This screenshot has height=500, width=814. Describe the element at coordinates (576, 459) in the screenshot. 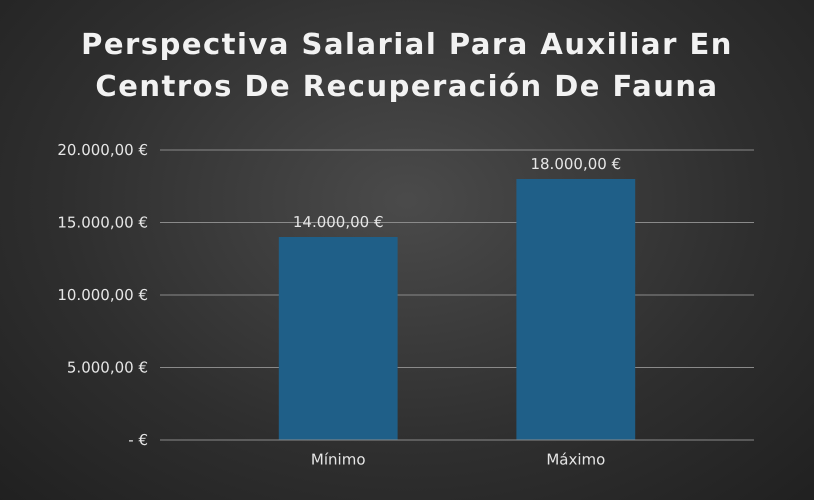

I see `x-tick-label: Máximo` at that location.